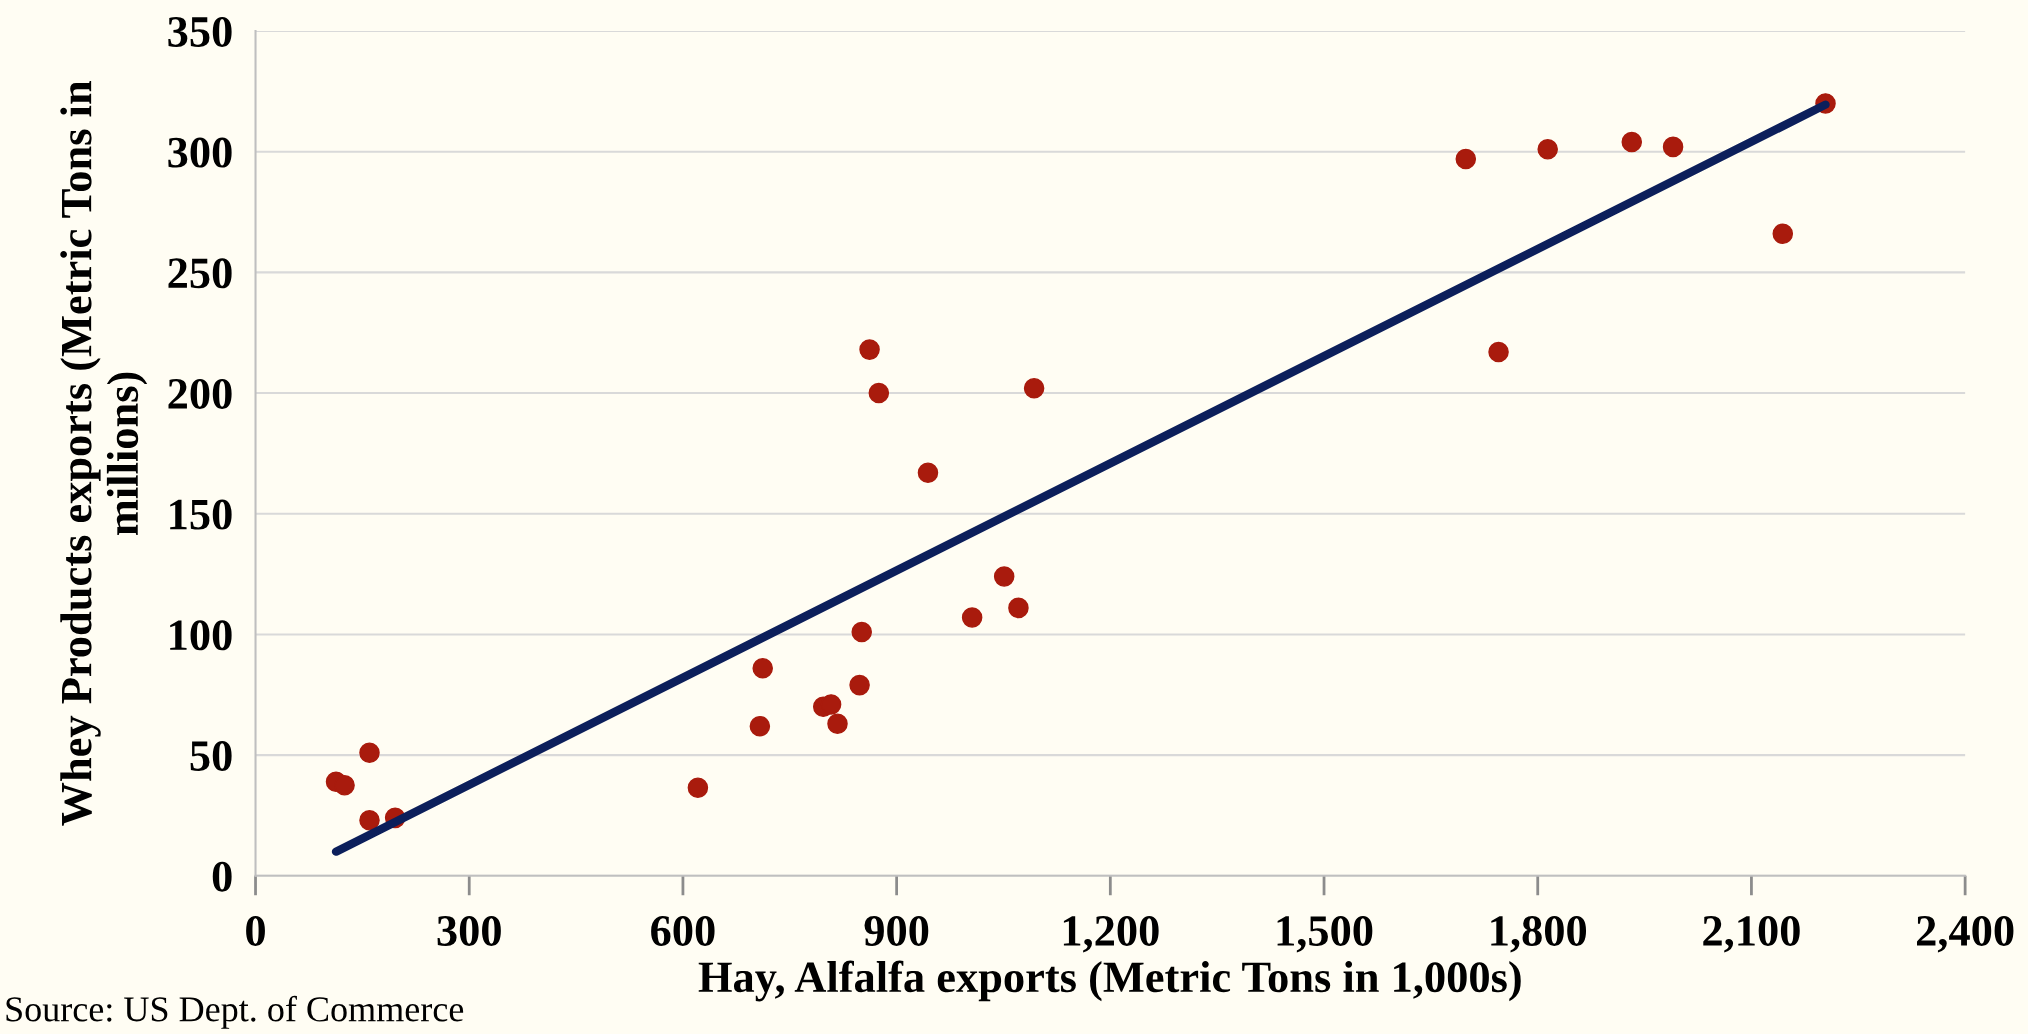  I want to click on x-tick-label: 1,500, so click(1325, 934).